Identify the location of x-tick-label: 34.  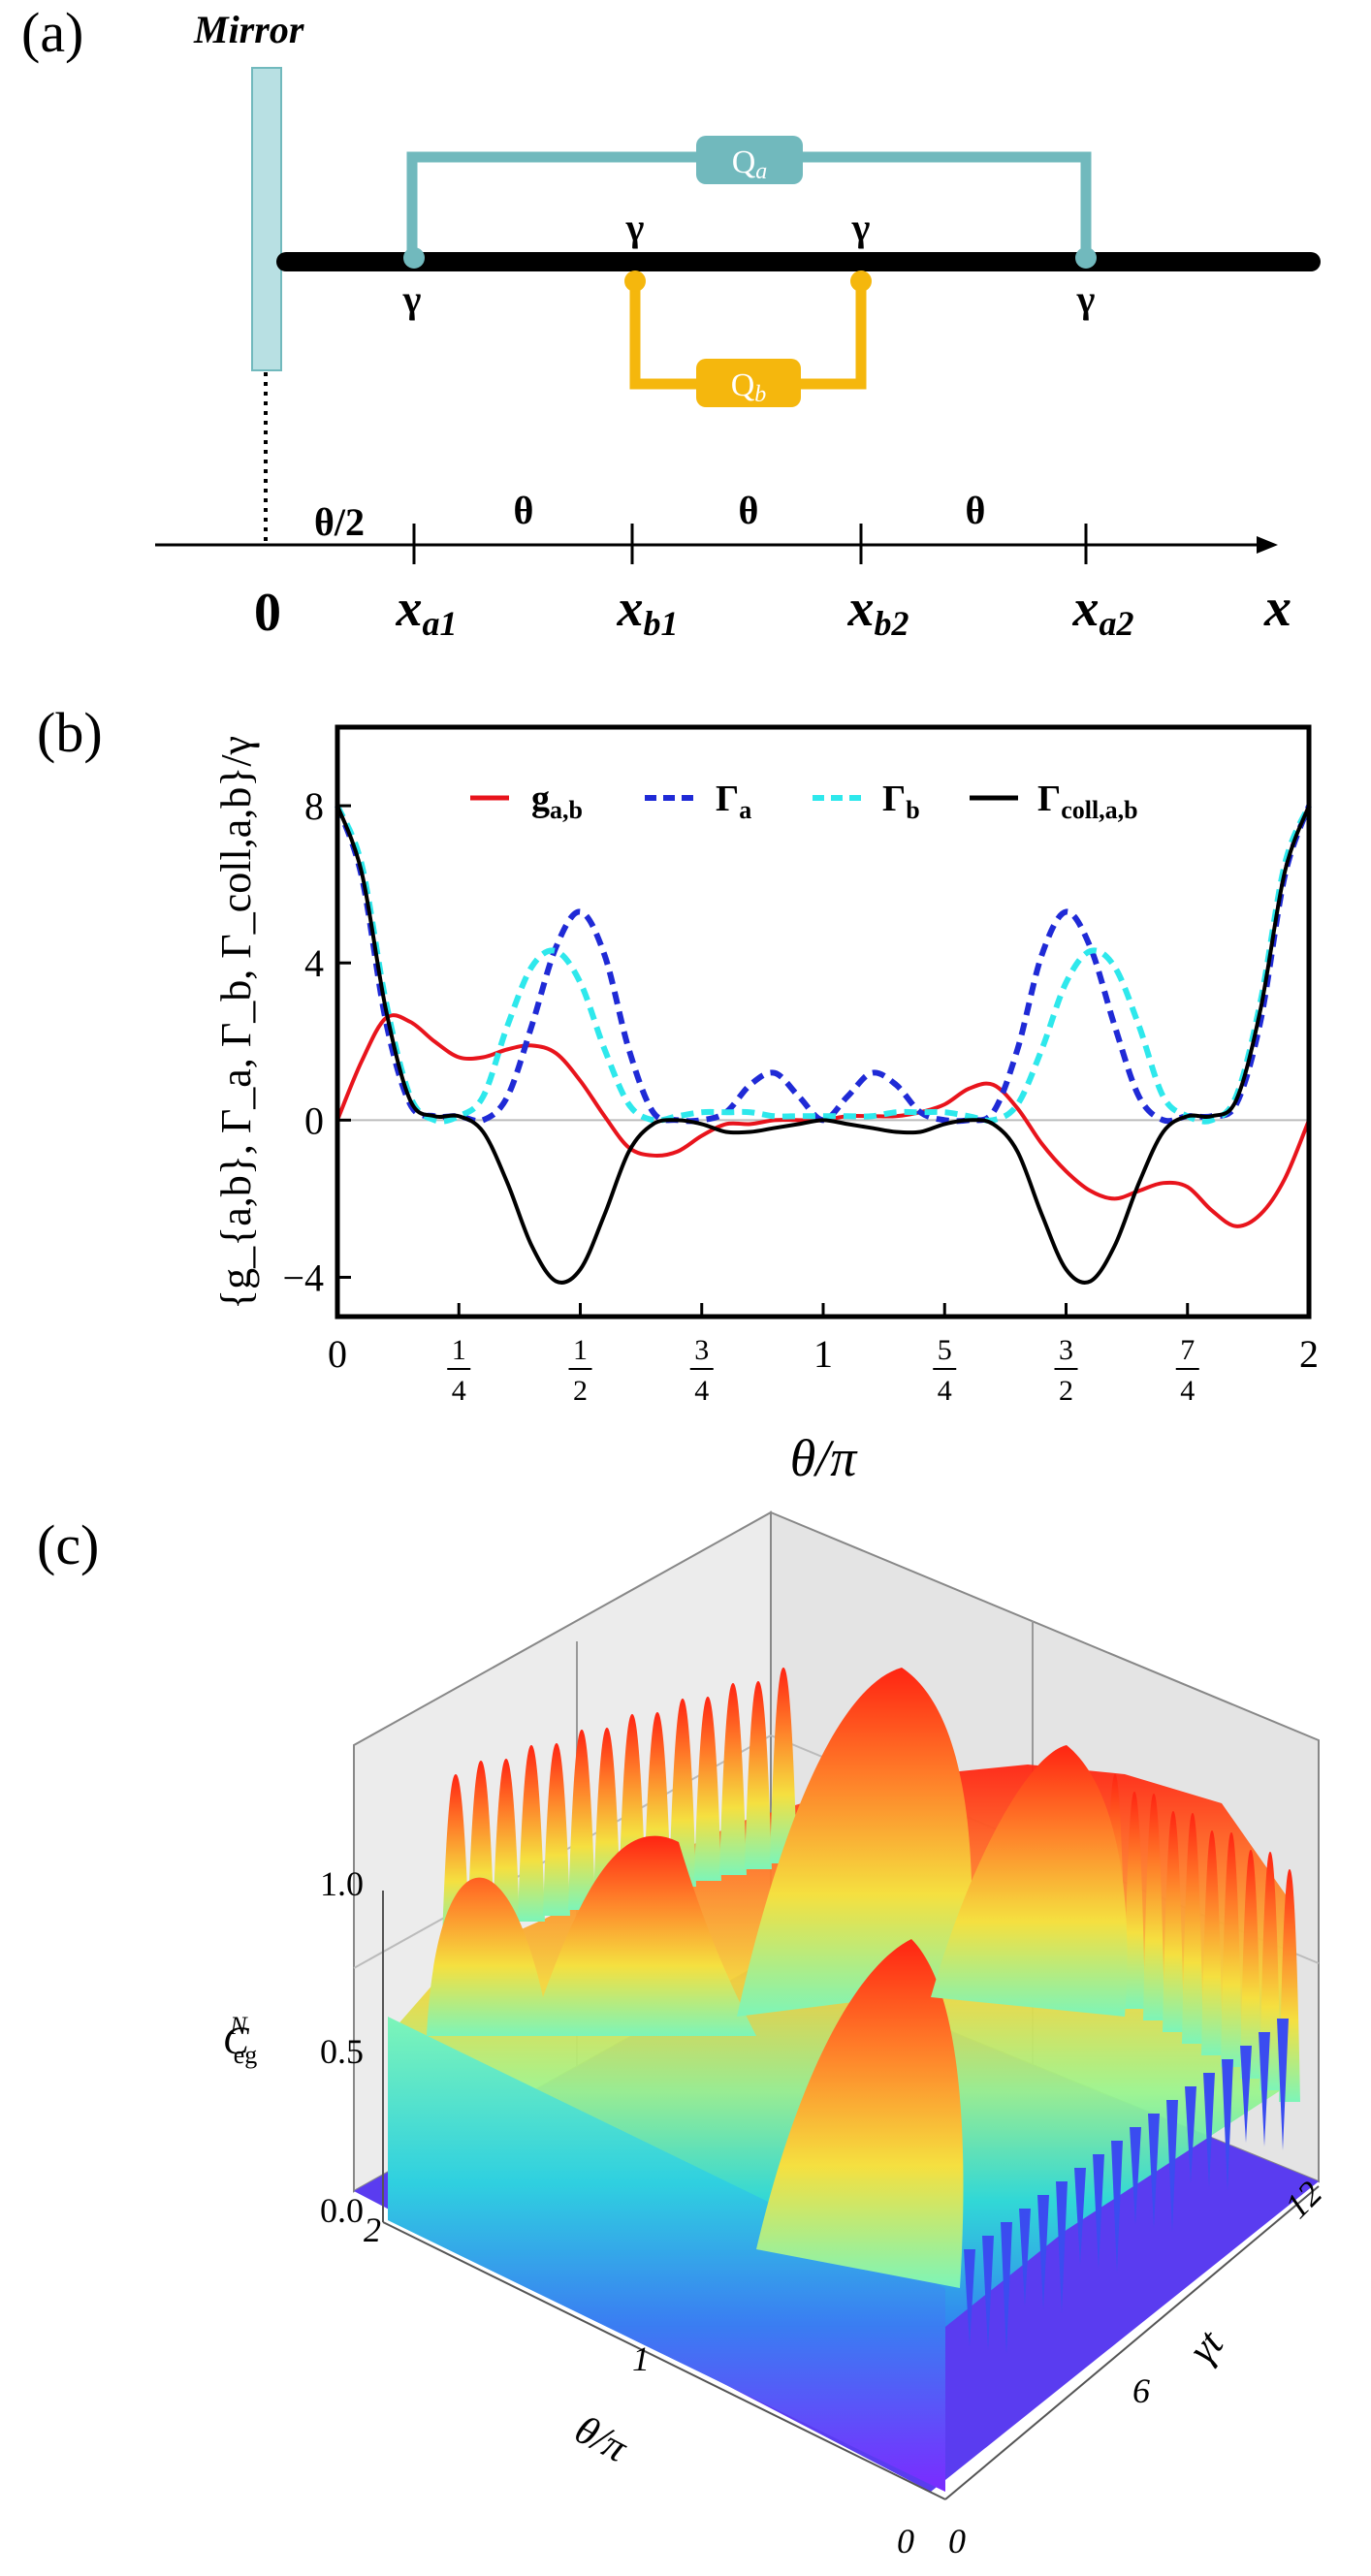
(702, 1371).